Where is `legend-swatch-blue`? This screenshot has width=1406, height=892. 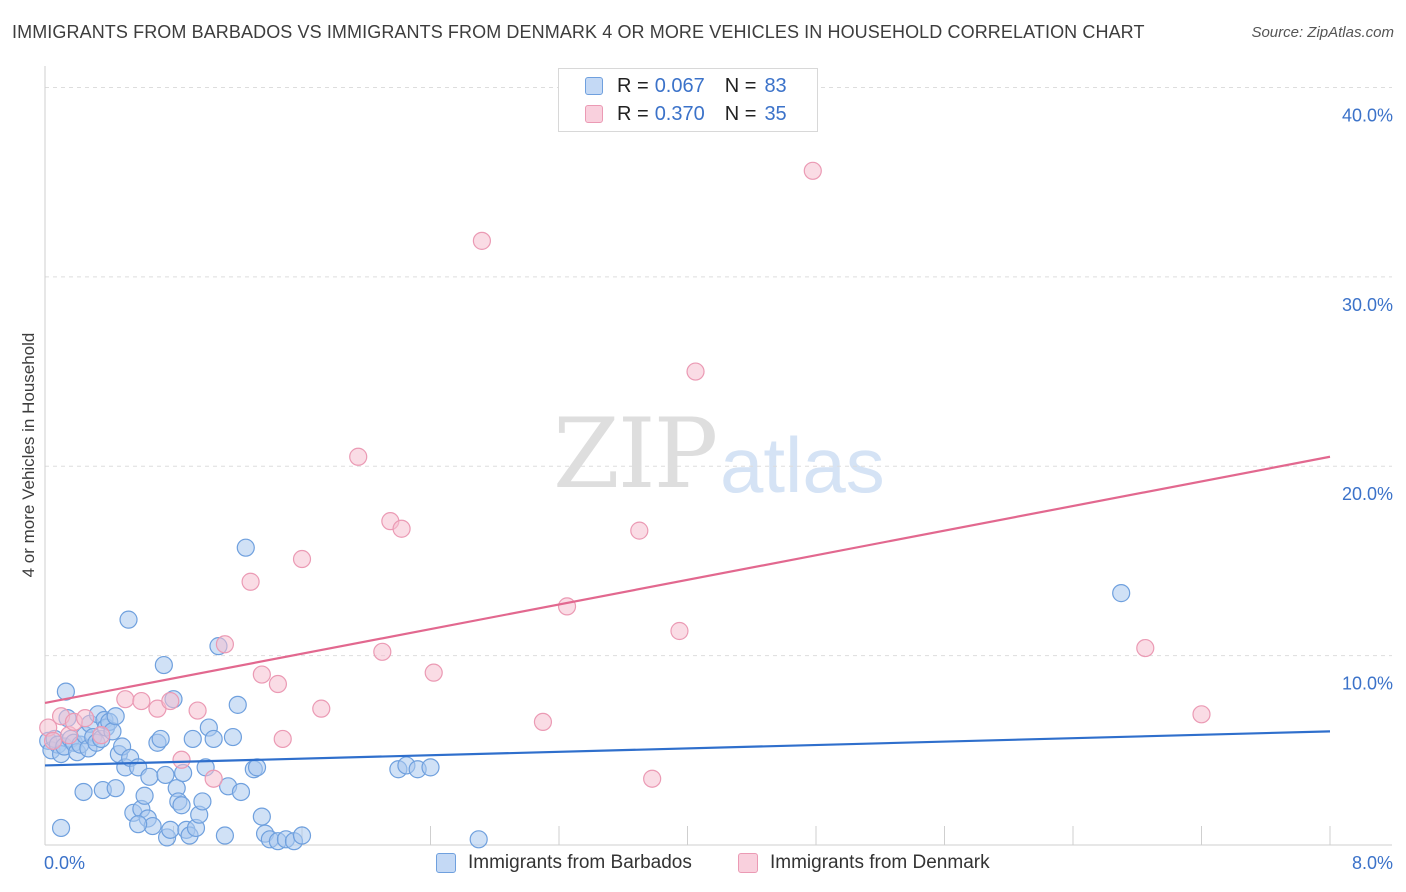 legend-swatch-blue is located at coordinates (594, 86).